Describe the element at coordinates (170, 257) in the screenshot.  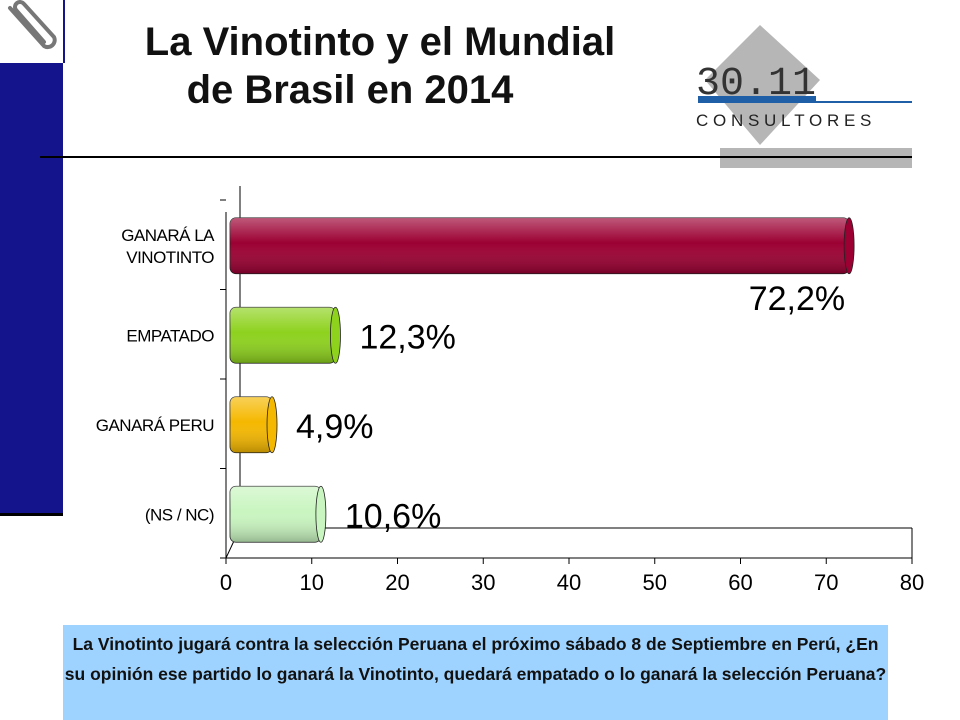
I see `category-label: VINOTINTO` at that location.